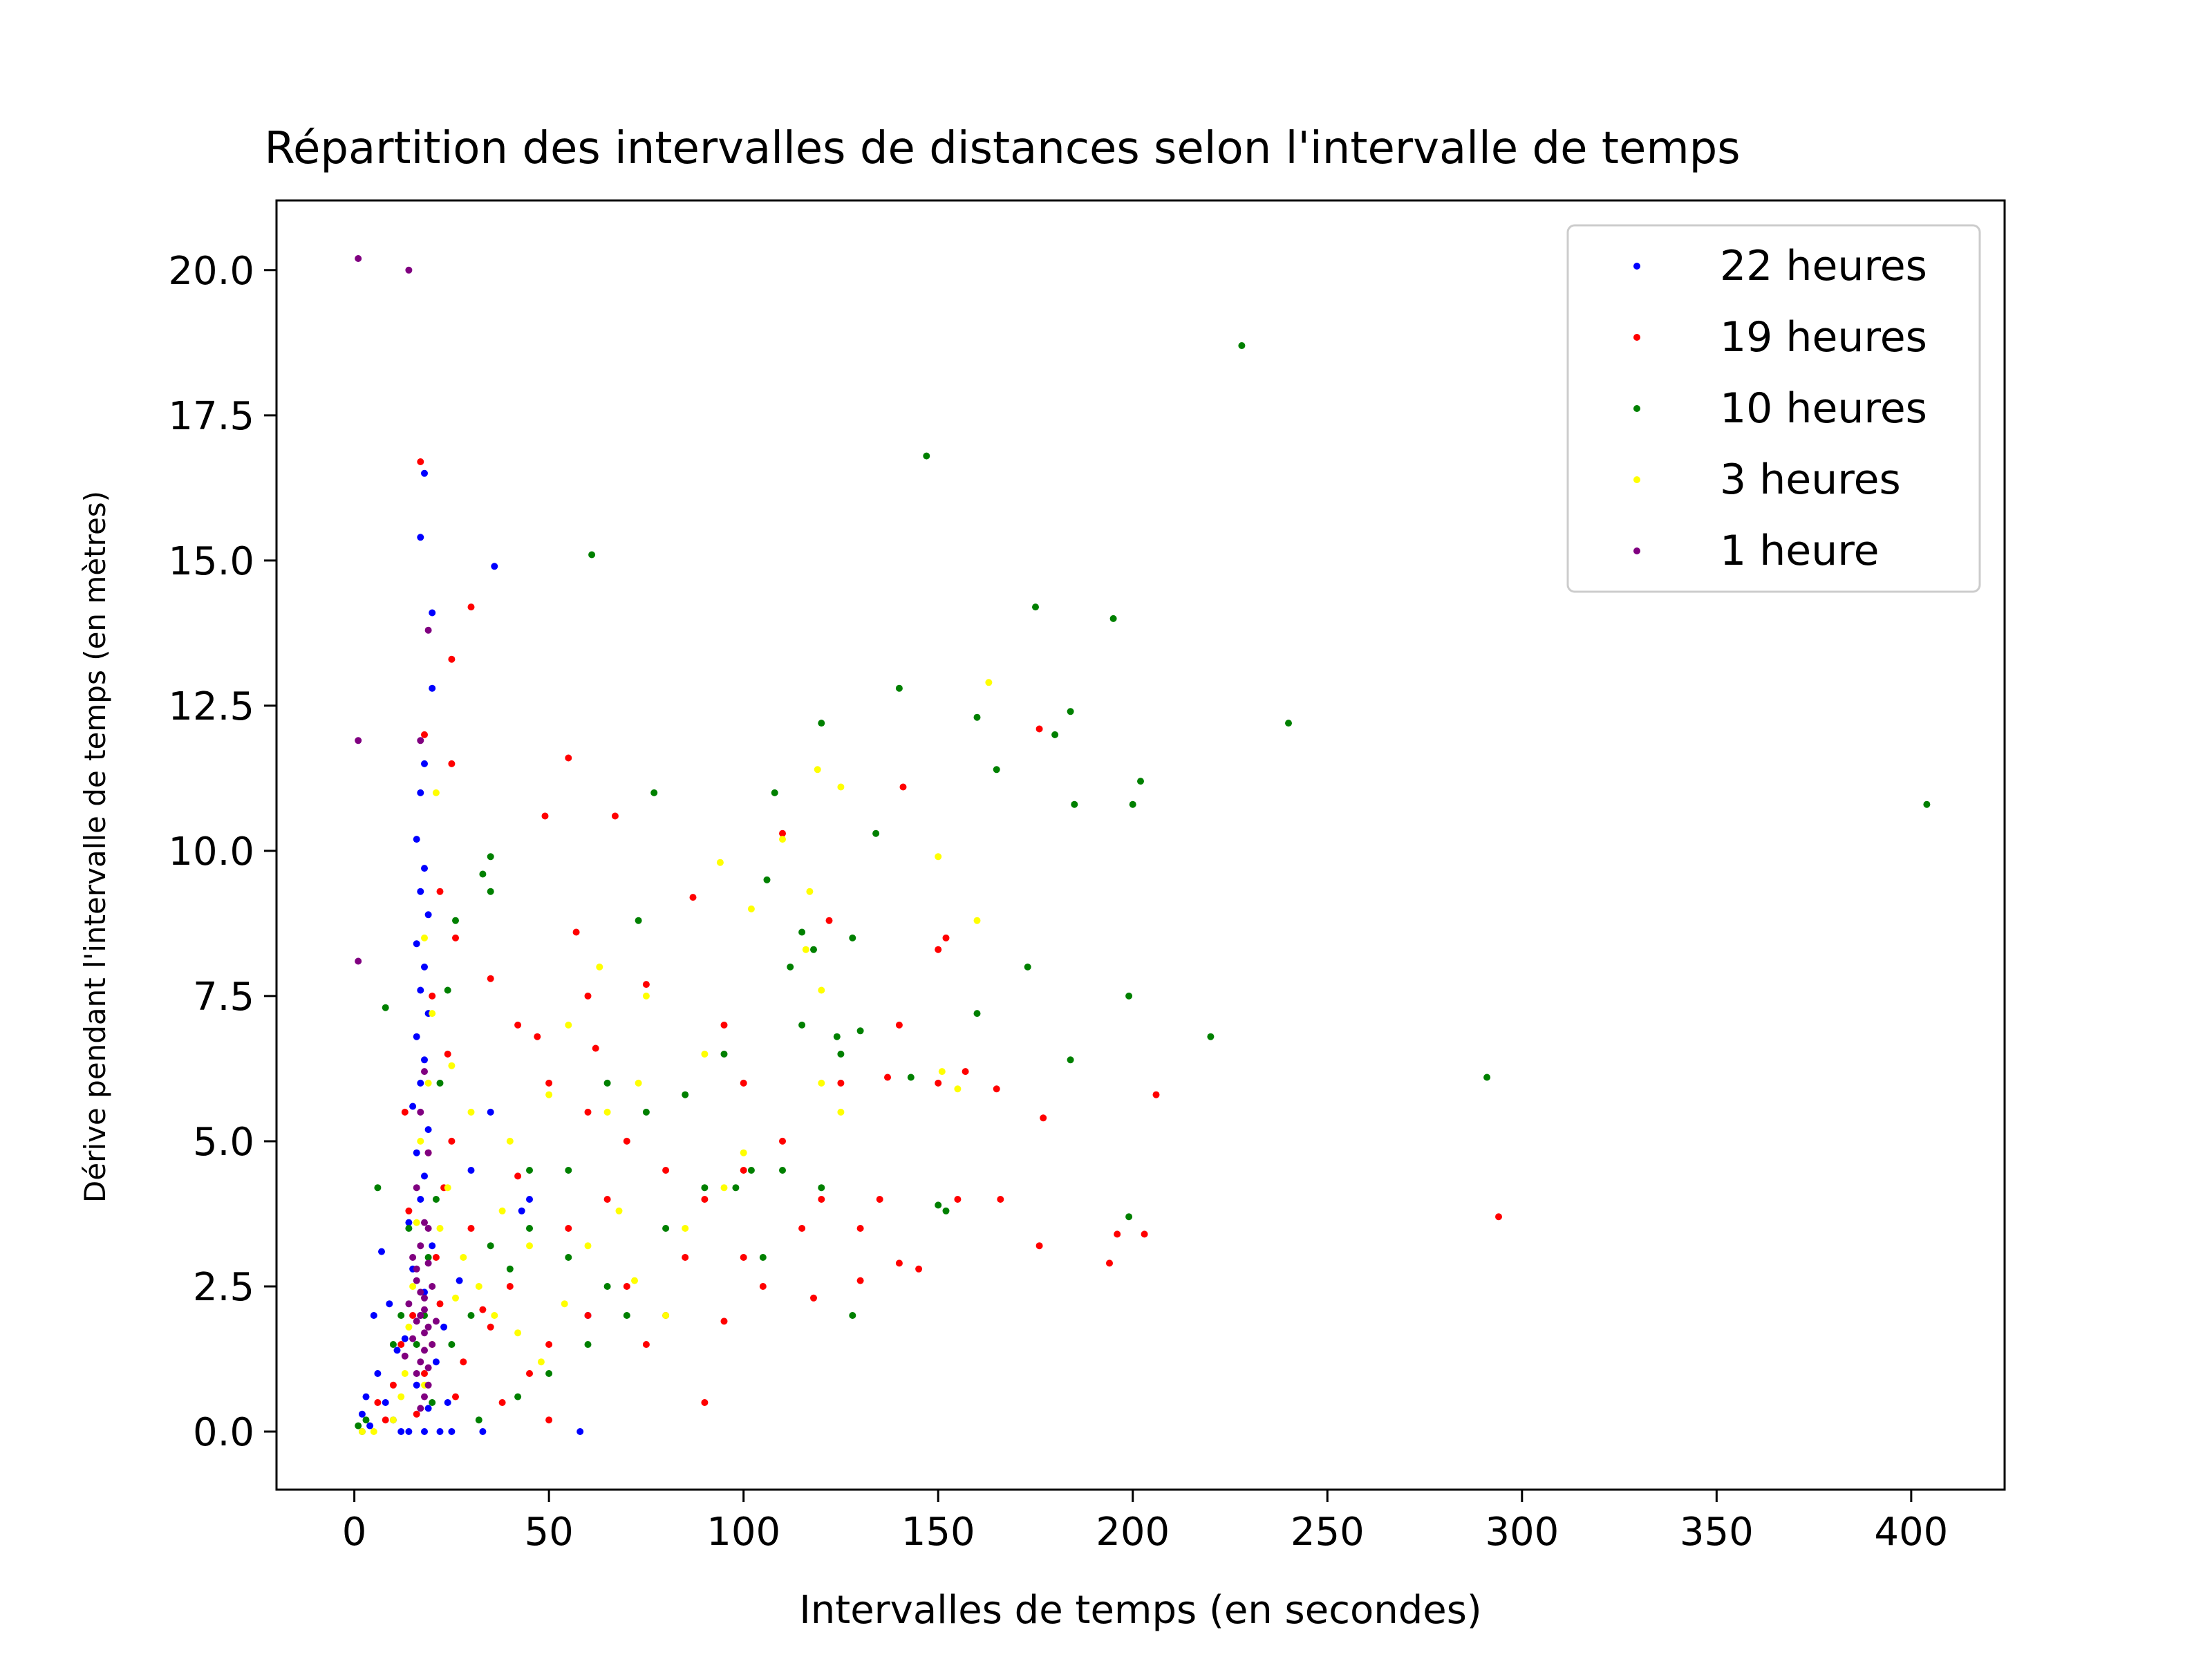  I want to click on y-tick-label: 2.5, so click(223, 1288).